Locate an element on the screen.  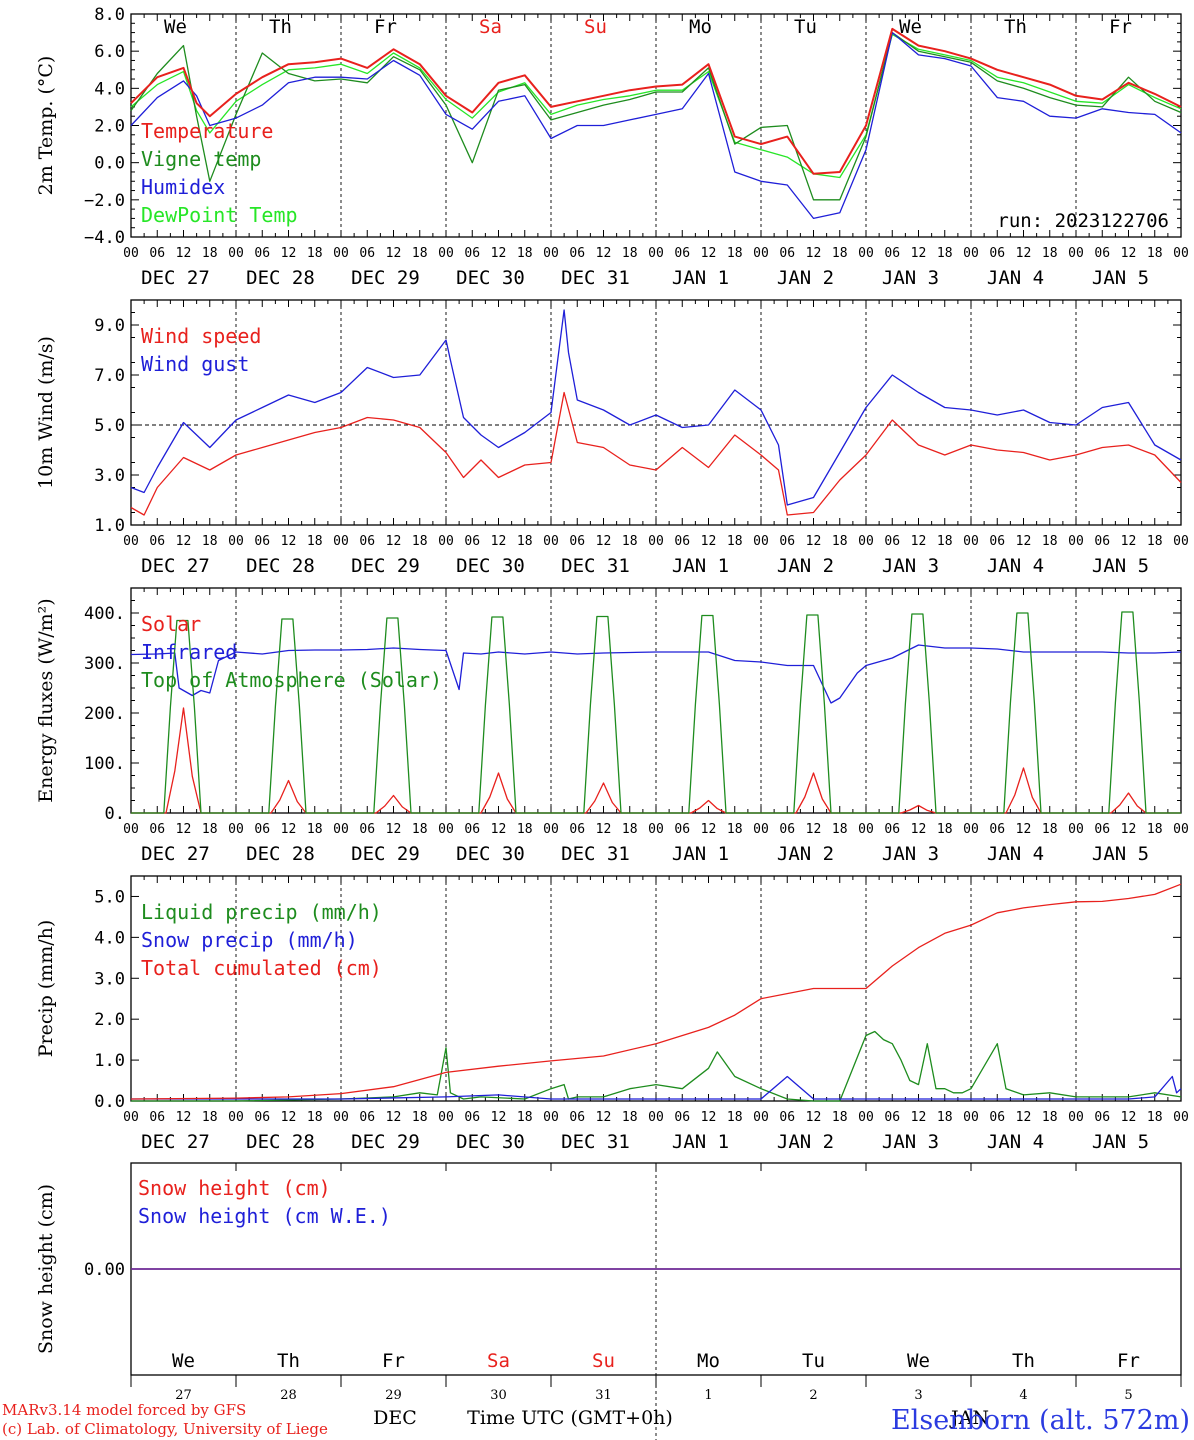
date-label: DEC 31 is located at coordinates (595, 854).